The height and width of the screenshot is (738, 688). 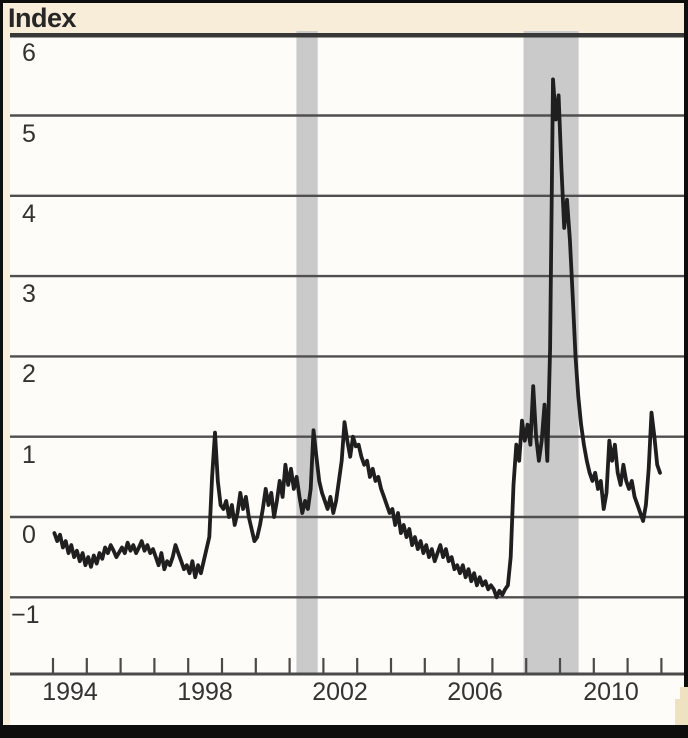 What do you see at coordinates (343, 18) in the screenshot?
I see `top-margin-strip` at bounding box center [343, 18].